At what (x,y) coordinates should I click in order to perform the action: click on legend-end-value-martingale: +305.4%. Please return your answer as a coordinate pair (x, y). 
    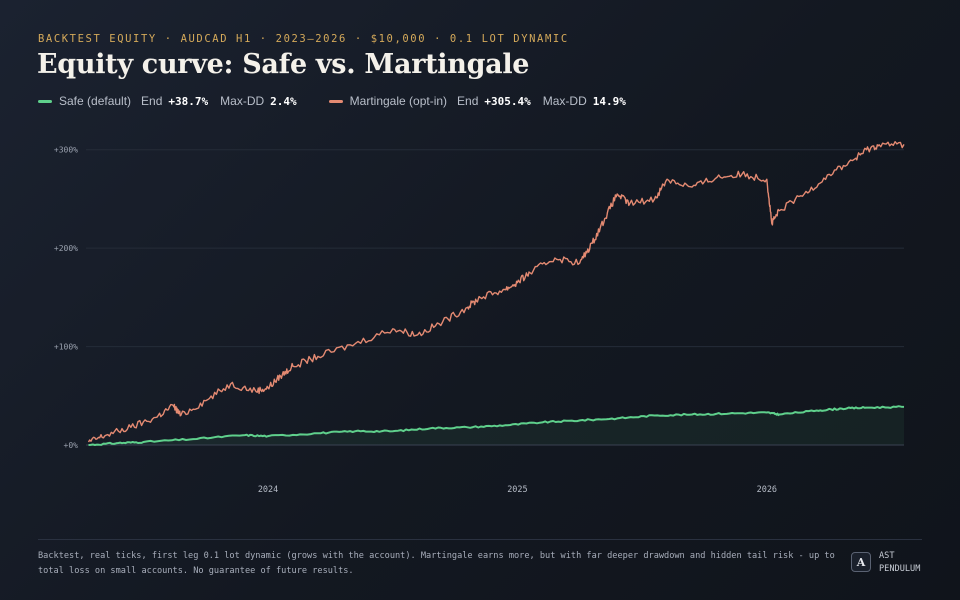
    Looking at the image, I should click on (507, 101).